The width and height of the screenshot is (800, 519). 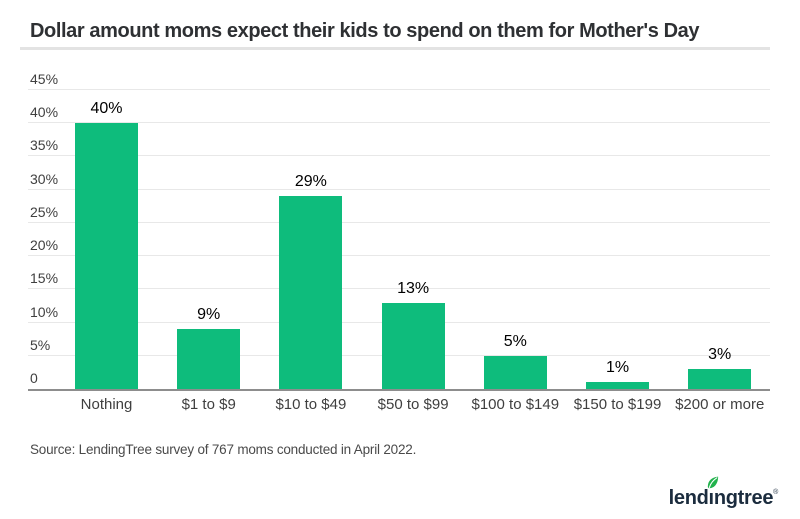 I want to click on y-tick-label-20: 20%, so click(x=44, y=245).